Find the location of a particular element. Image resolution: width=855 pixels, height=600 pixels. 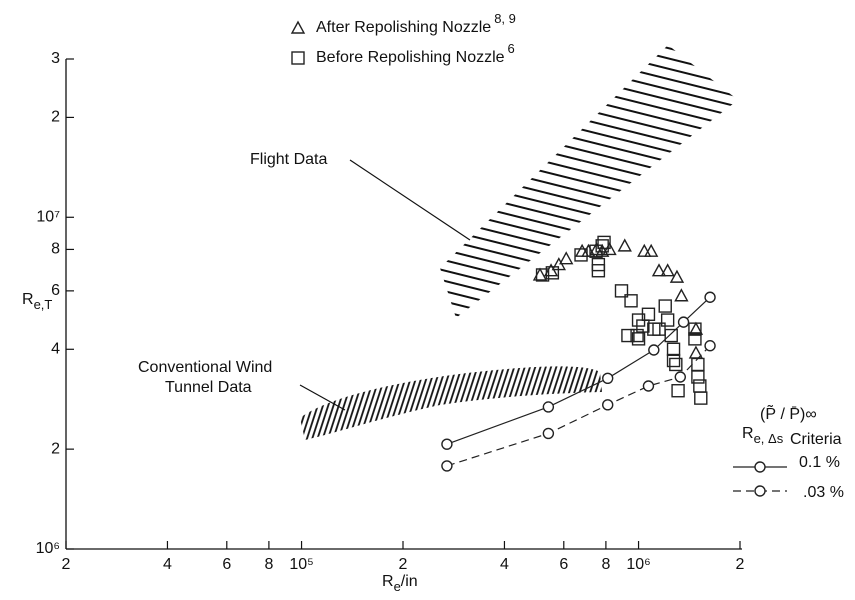

legend-sup: 6 is located at coordinates (511, 48).